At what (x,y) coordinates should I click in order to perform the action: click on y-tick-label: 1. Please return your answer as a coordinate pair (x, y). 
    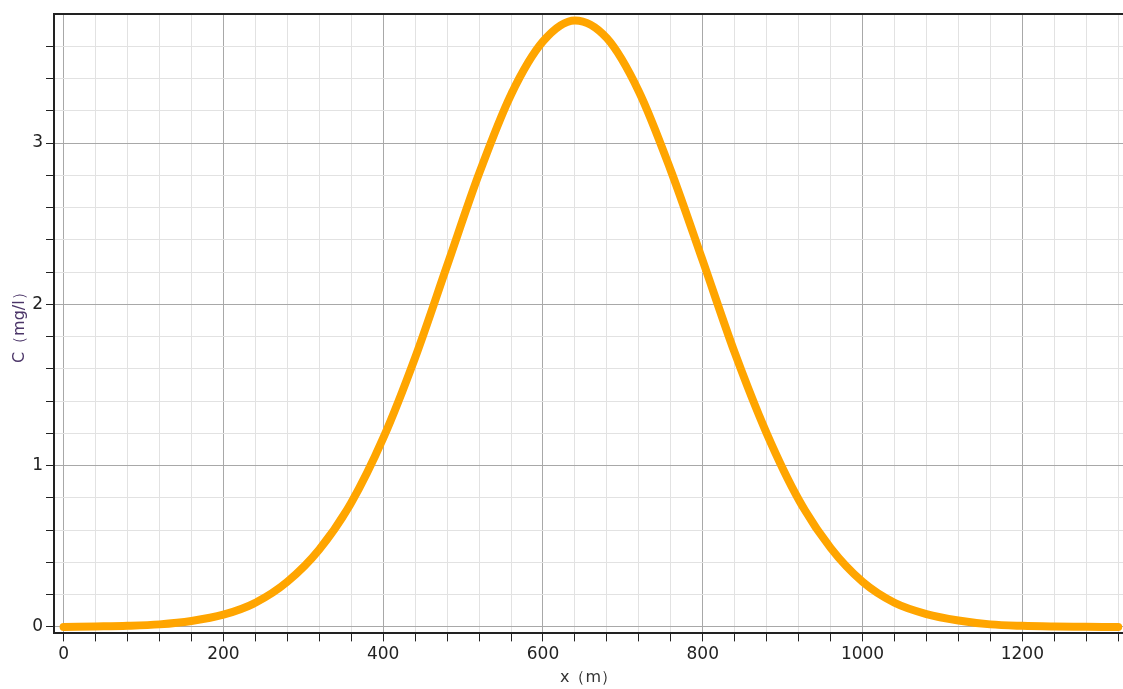
    Looking at the image, I should click on (38, 464).